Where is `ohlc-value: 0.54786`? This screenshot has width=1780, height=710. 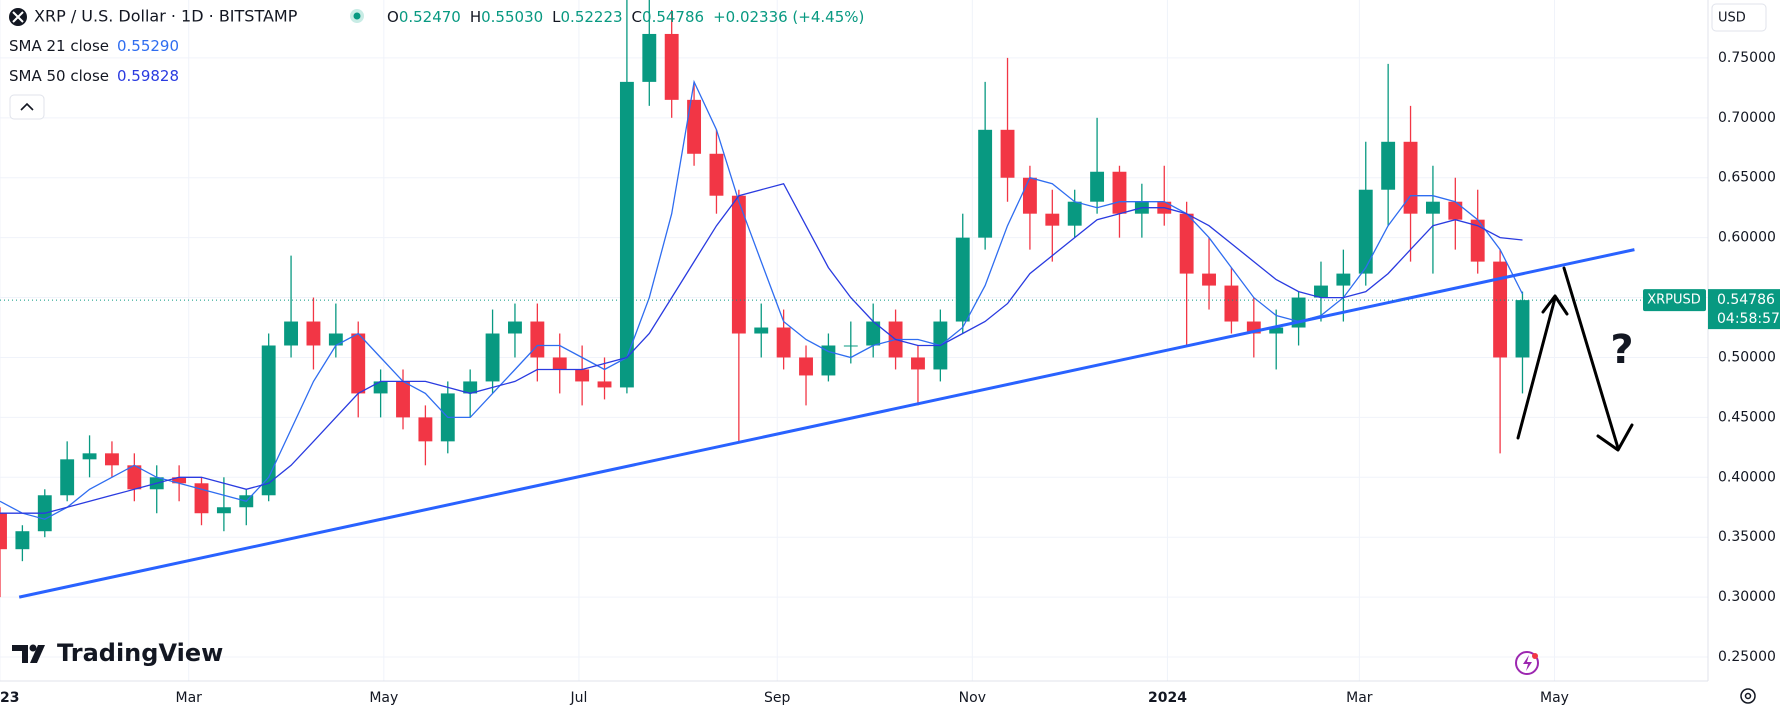
ohlc-value: 0.54786 is located at coordinates (673, 17).